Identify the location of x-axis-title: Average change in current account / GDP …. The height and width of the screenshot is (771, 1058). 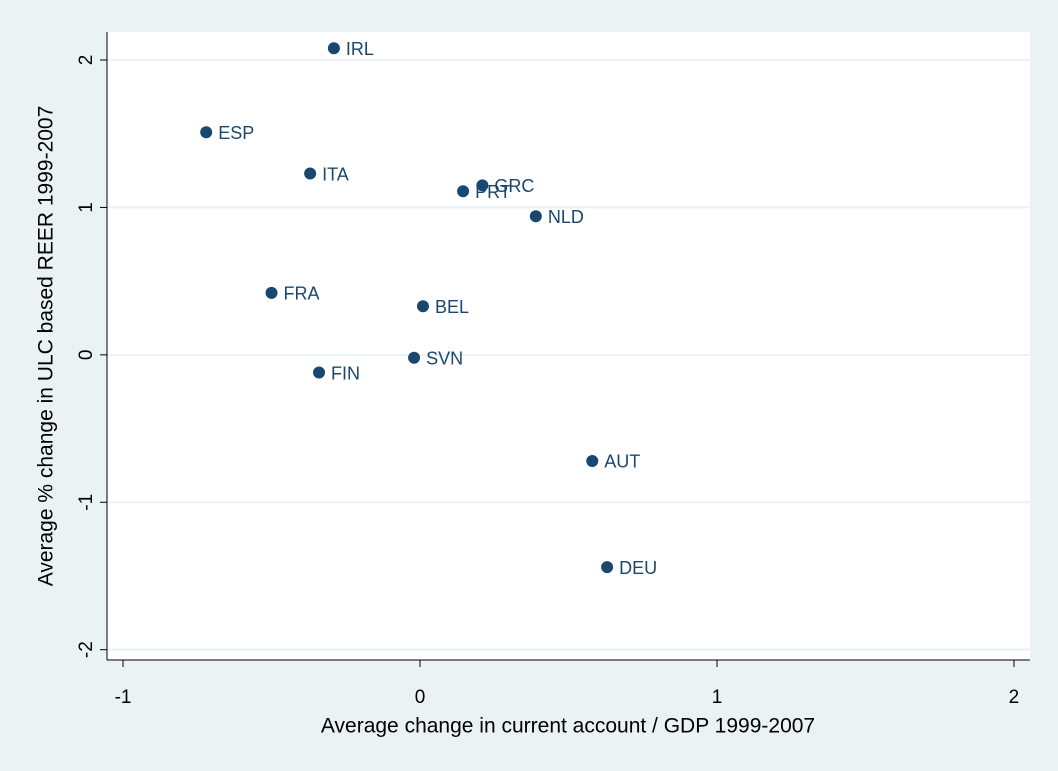
(568, 726).